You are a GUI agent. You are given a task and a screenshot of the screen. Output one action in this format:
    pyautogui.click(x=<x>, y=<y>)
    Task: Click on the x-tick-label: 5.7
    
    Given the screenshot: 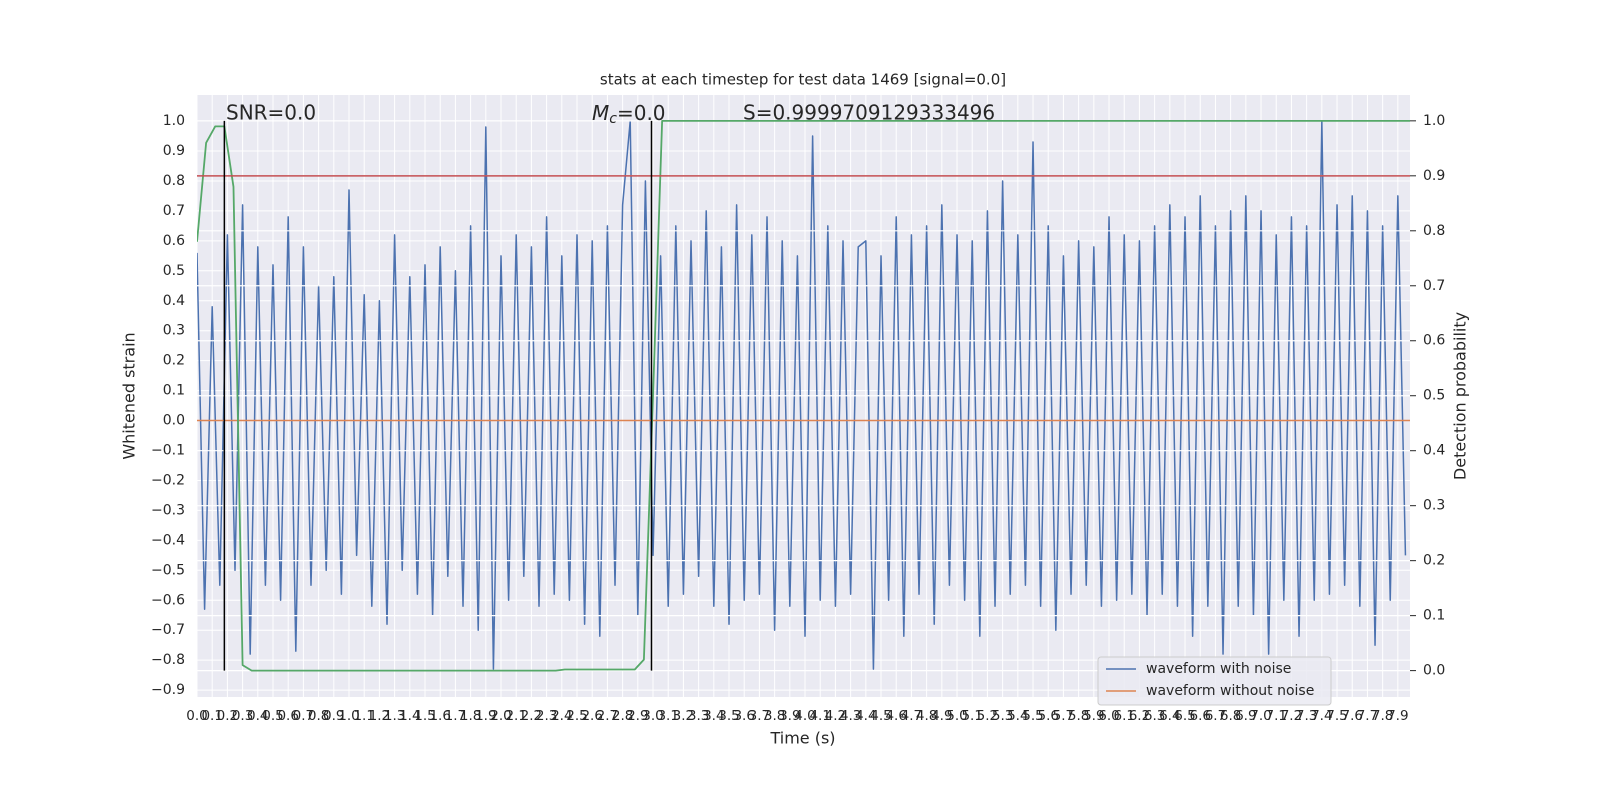 What is the action you would take?
    pyautogui.click(x=1063, y=716)
    